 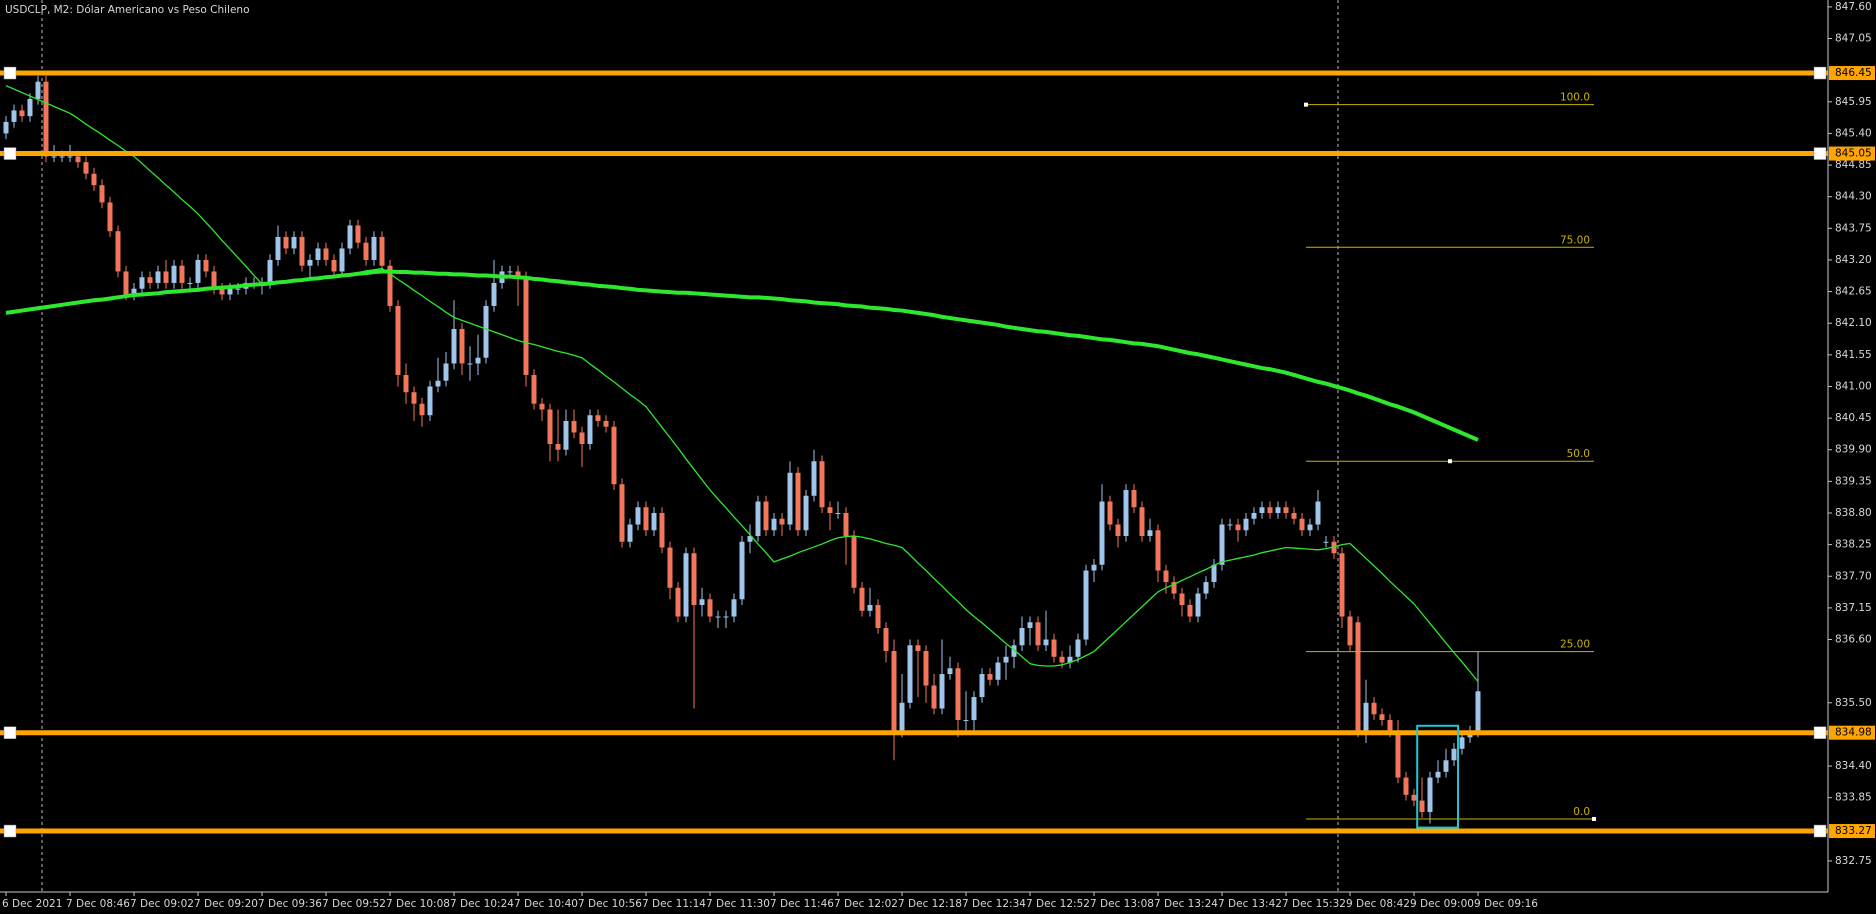 I want to click on y-tick-label: 836.60, so click(x=1853, y=640).